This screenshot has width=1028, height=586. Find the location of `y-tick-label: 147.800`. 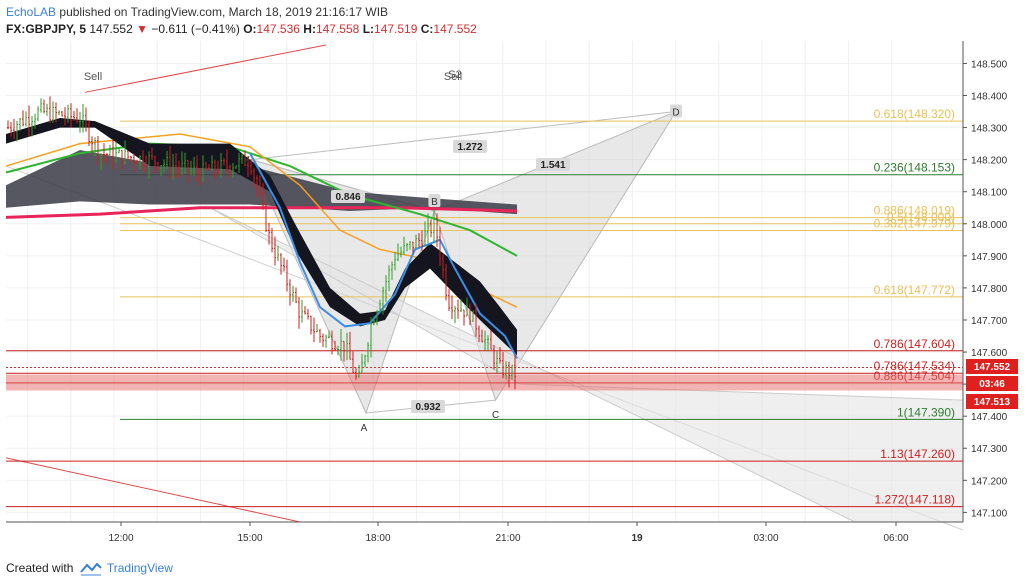

y-tick-label: 147.800 is located at coordinates (989, 289).